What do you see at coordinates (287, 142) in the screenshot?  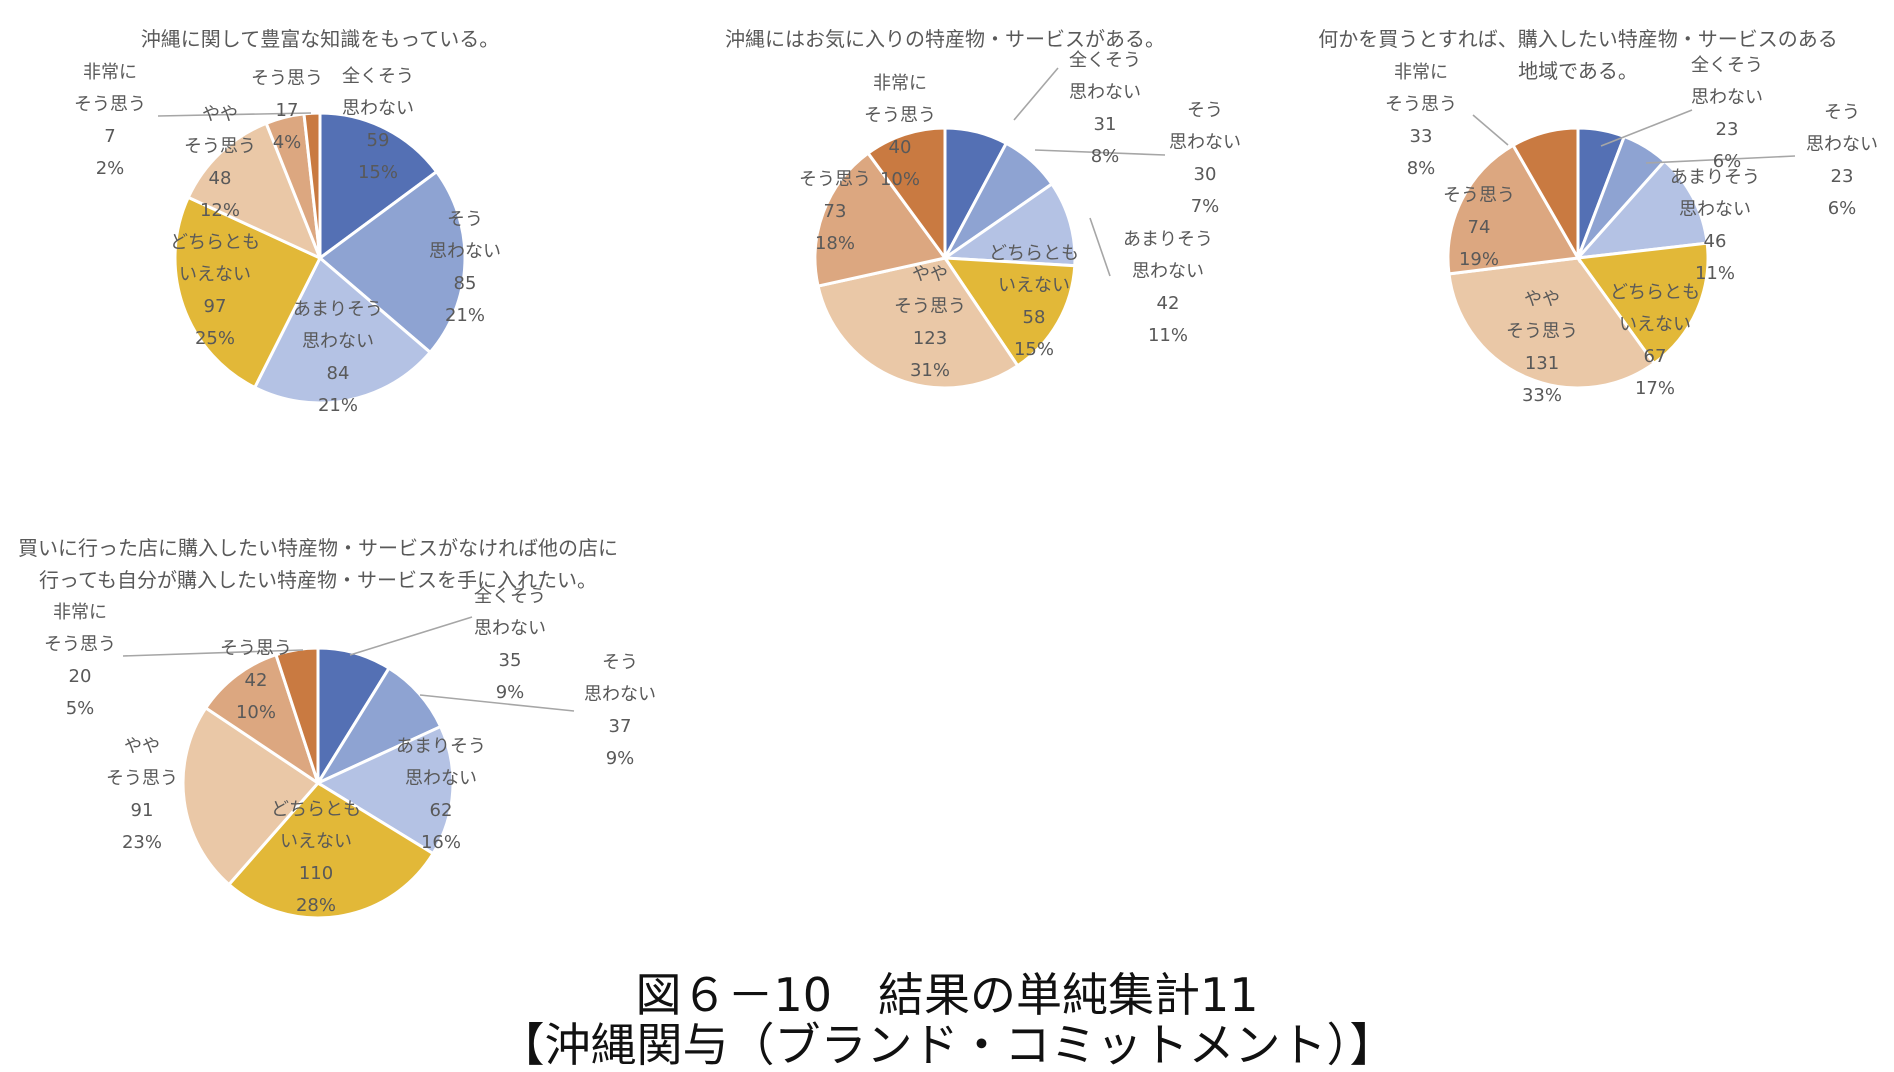 I see `data-label: 4%` at bounding box center [287, 142].